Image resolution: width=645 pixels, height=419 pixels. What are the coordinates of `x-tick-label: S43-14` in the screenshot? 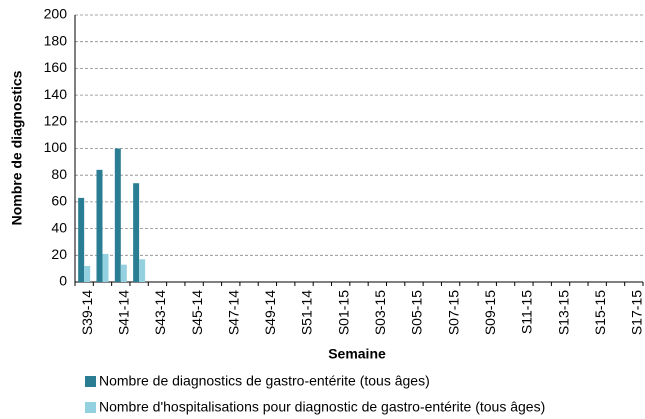 It's located at (160, 312).